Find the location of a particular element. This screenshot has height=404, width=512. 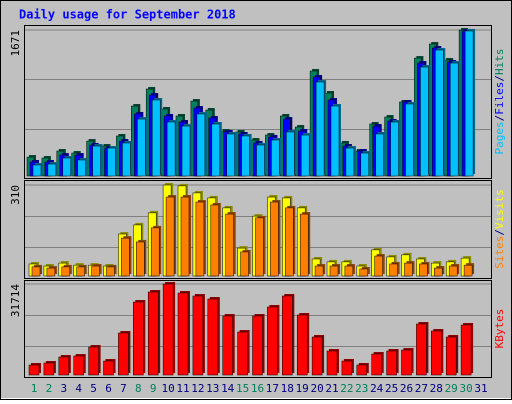

x-tick-label: 21 is located at coordinates (331, 388).